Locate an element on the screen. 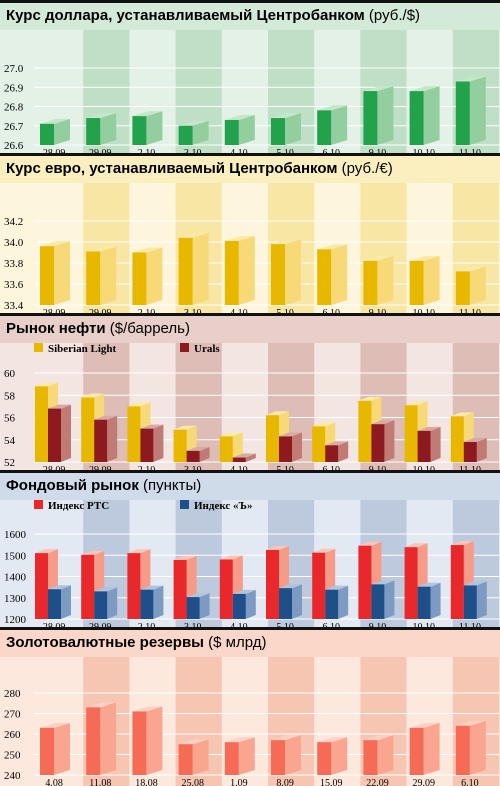 Image resolution: width=500 pixels, height=786 pixels. bar-eur-10.10 is located at coordinates (424, 280).